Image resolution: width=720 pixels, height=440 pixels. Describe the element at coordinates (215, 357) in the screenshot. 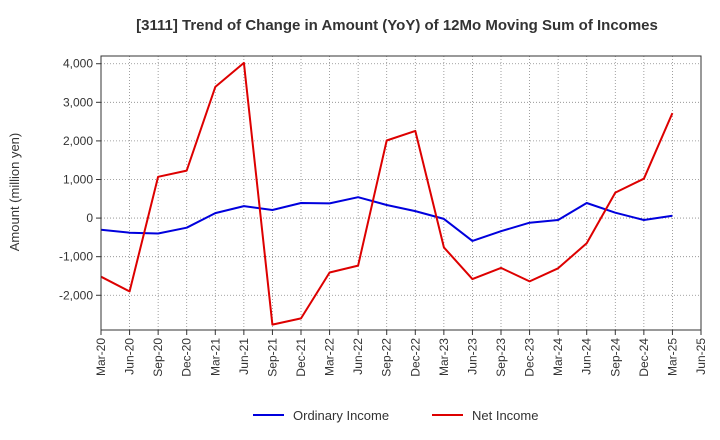

I see `x-tick-label: Mar-21` at that location.